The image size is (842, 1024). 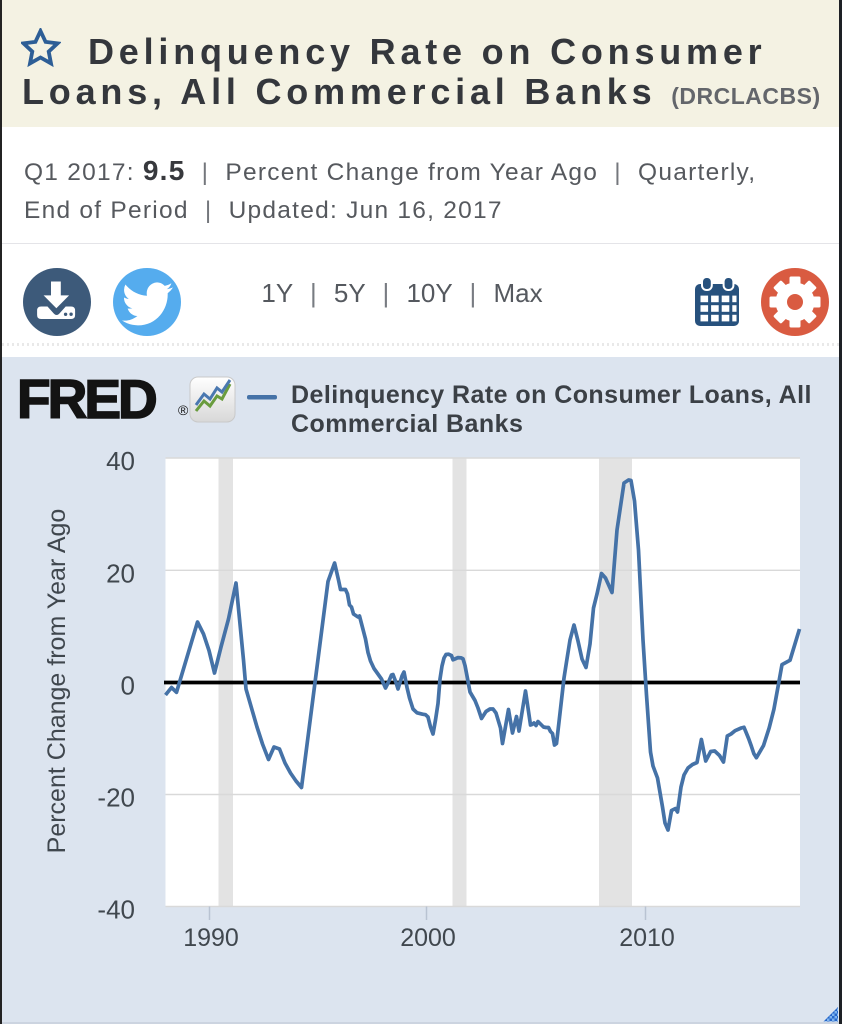 What do you see at coordinates (116, 910) in the screenshot?
I see `svg-text: -40` at bounding box center [116, 910].